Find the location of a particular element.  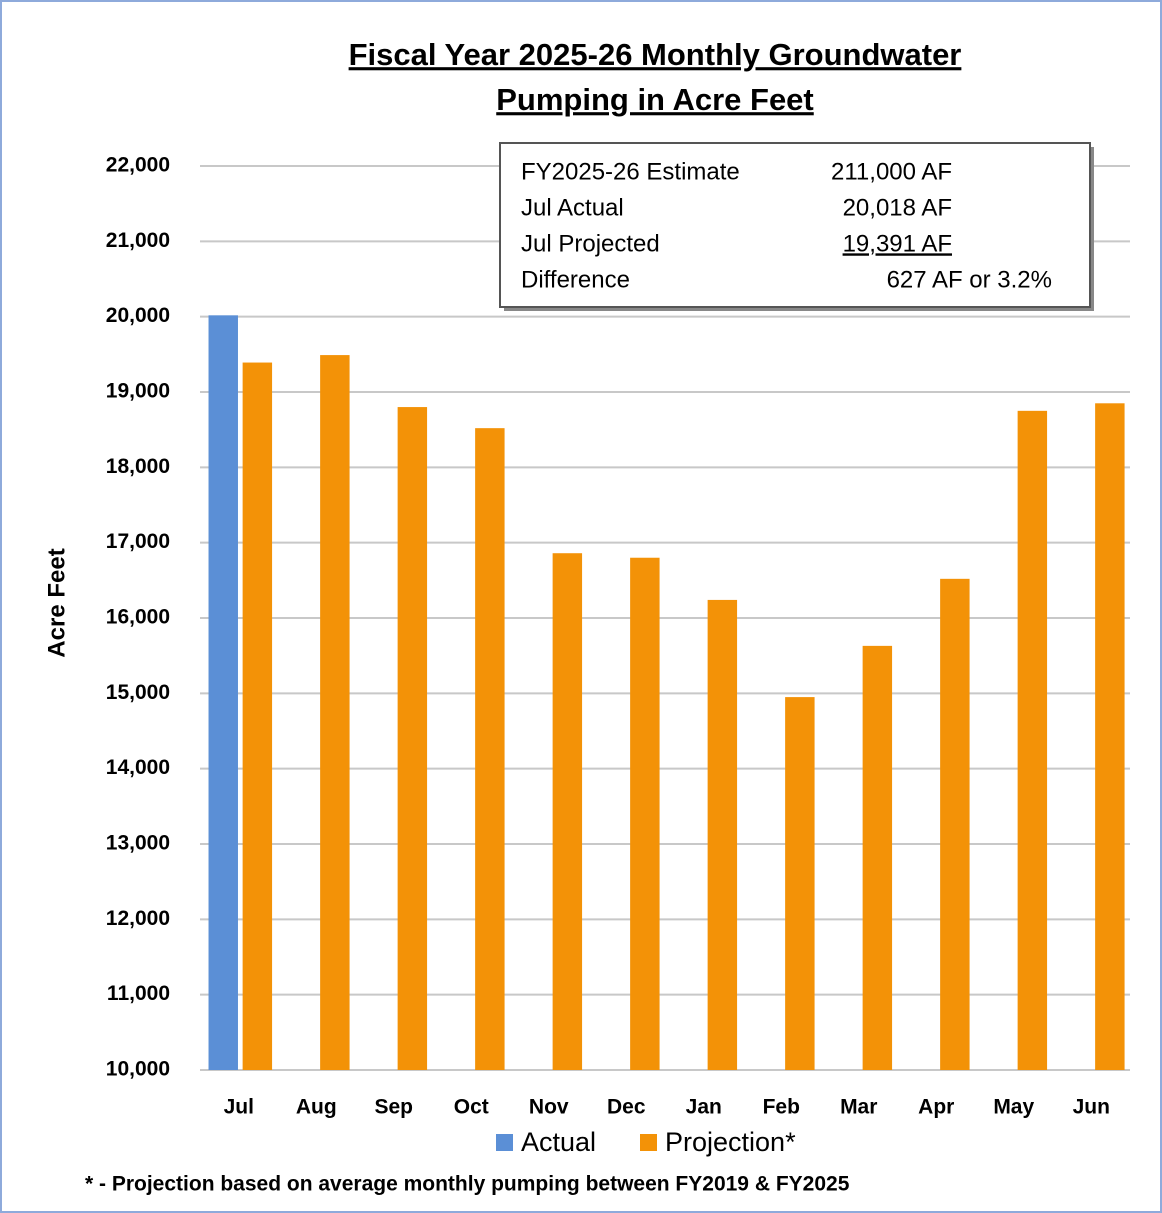

x-tick-label: Jul is located at coordinates (239, 1107).